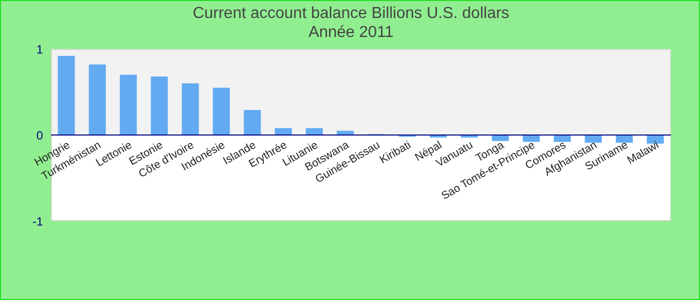  What do you see at coordinates (40, 49) in the screenshot?
I see `y-tick-label: 1` at bounding box center [40, 49].